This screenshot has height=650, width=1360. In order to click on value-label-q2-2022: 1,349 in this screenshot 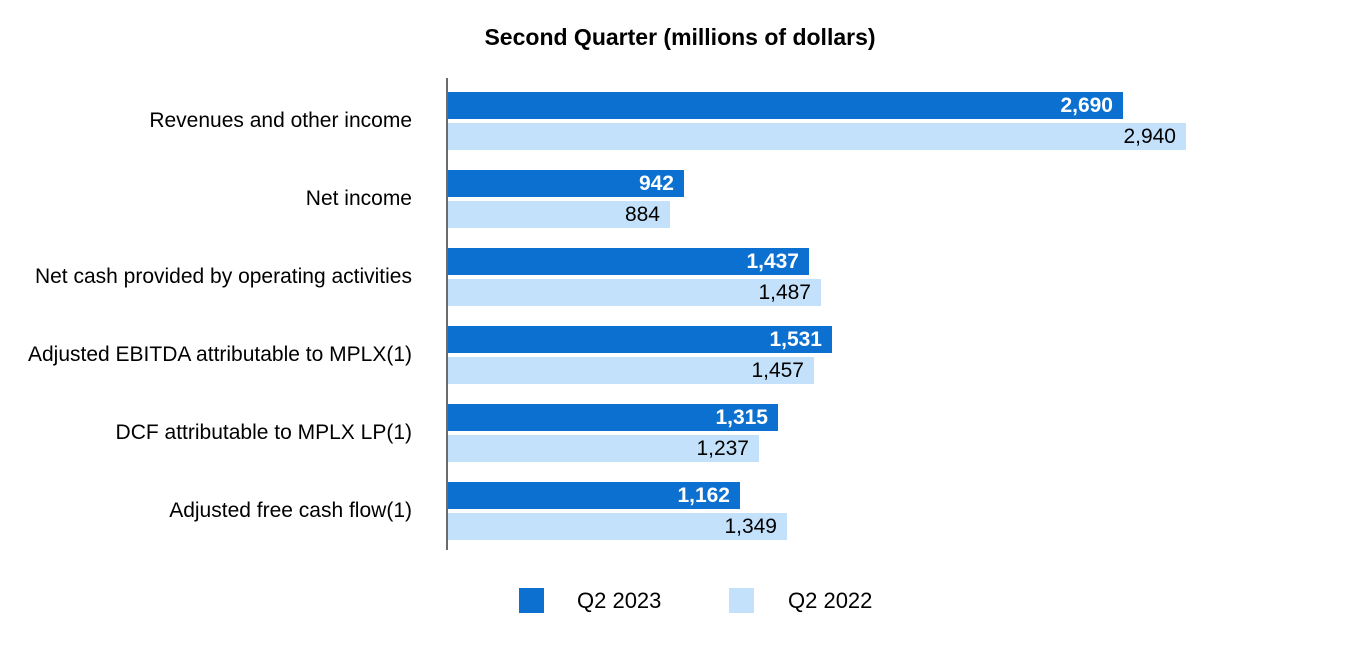, I will do `click(750, 526)`.